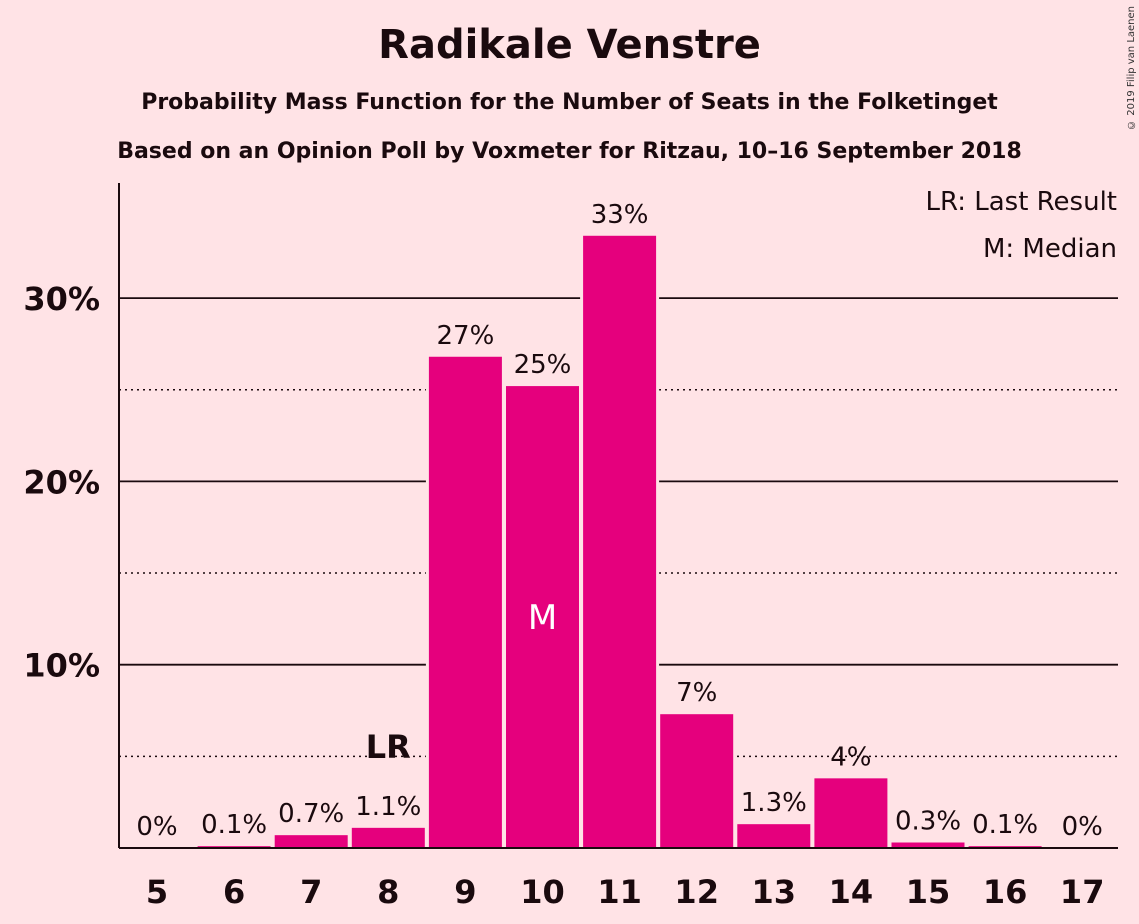 Image resolution: width=1139 pixels, height=924 pixels. I want to click on y-tick-label: 10%, so click(61, 666).